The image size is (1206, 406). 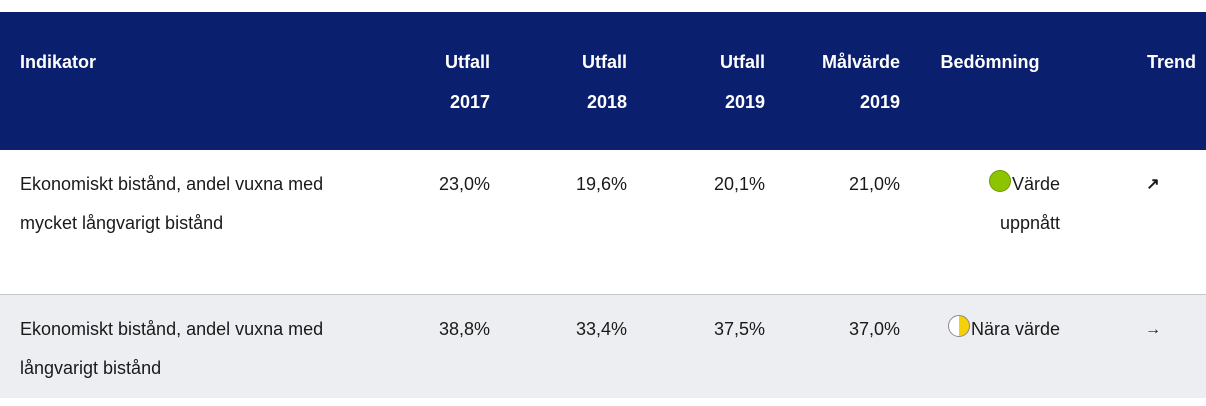 What do you see at coordinates (1015, 329) in the screenshot?
I see `assessment-text: Nära värde` at bounding box center [1015, 329].